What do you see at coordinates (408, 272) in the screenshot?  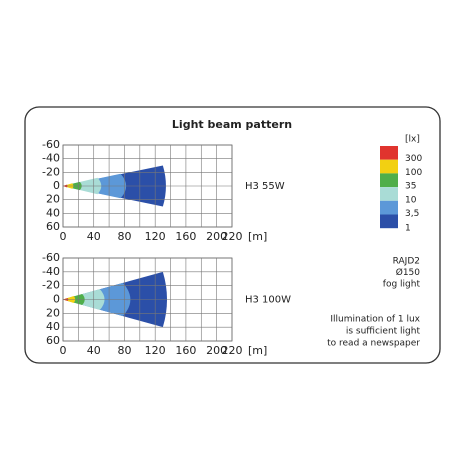 I see `device-text: Ø150` at bounding box center [408, 272].